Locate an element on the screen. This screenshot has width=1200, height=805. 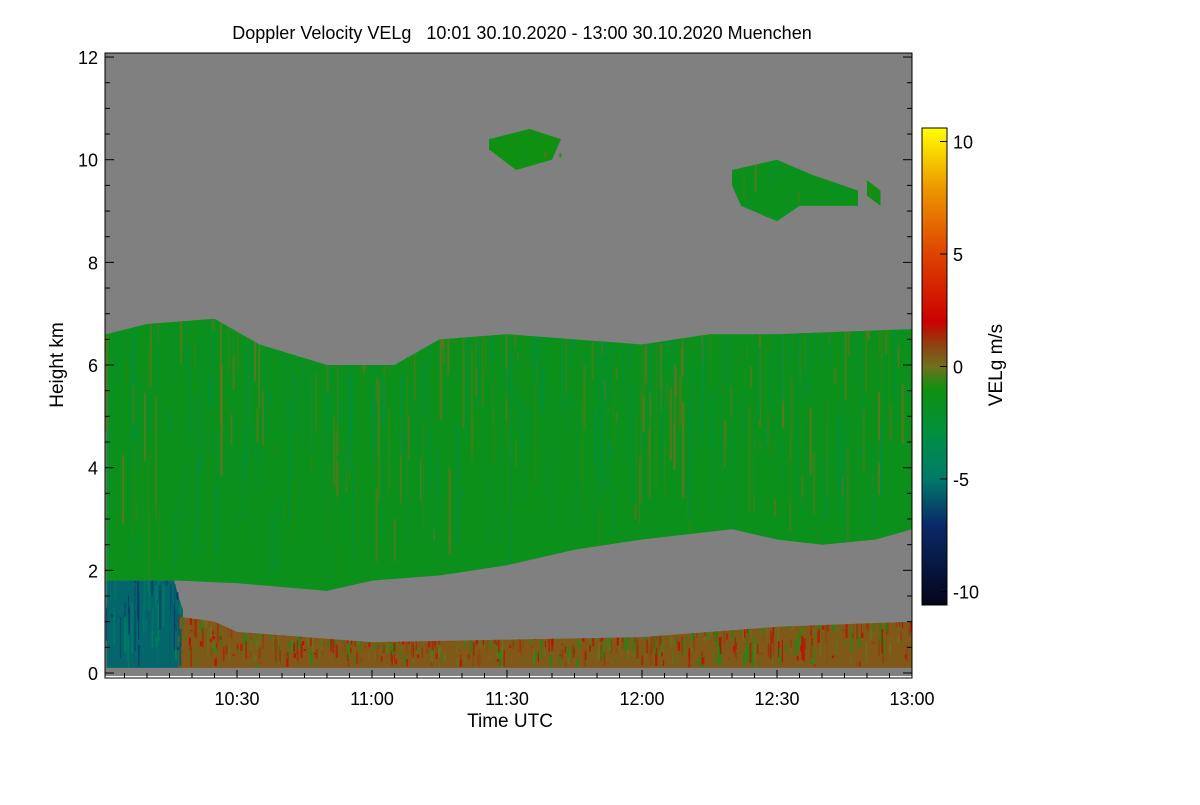
colorbar-tick-label: -5 is located at coordinates (961, 480).